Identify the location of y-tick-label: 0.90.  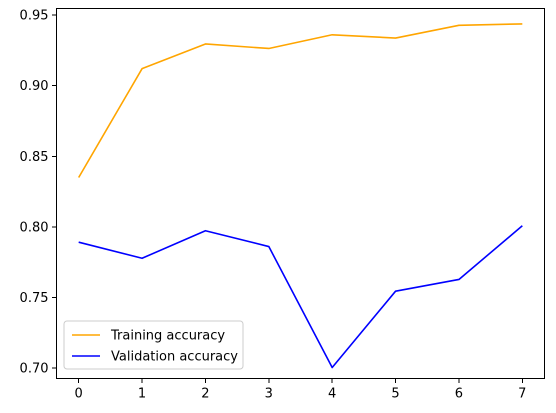
(34, 86).